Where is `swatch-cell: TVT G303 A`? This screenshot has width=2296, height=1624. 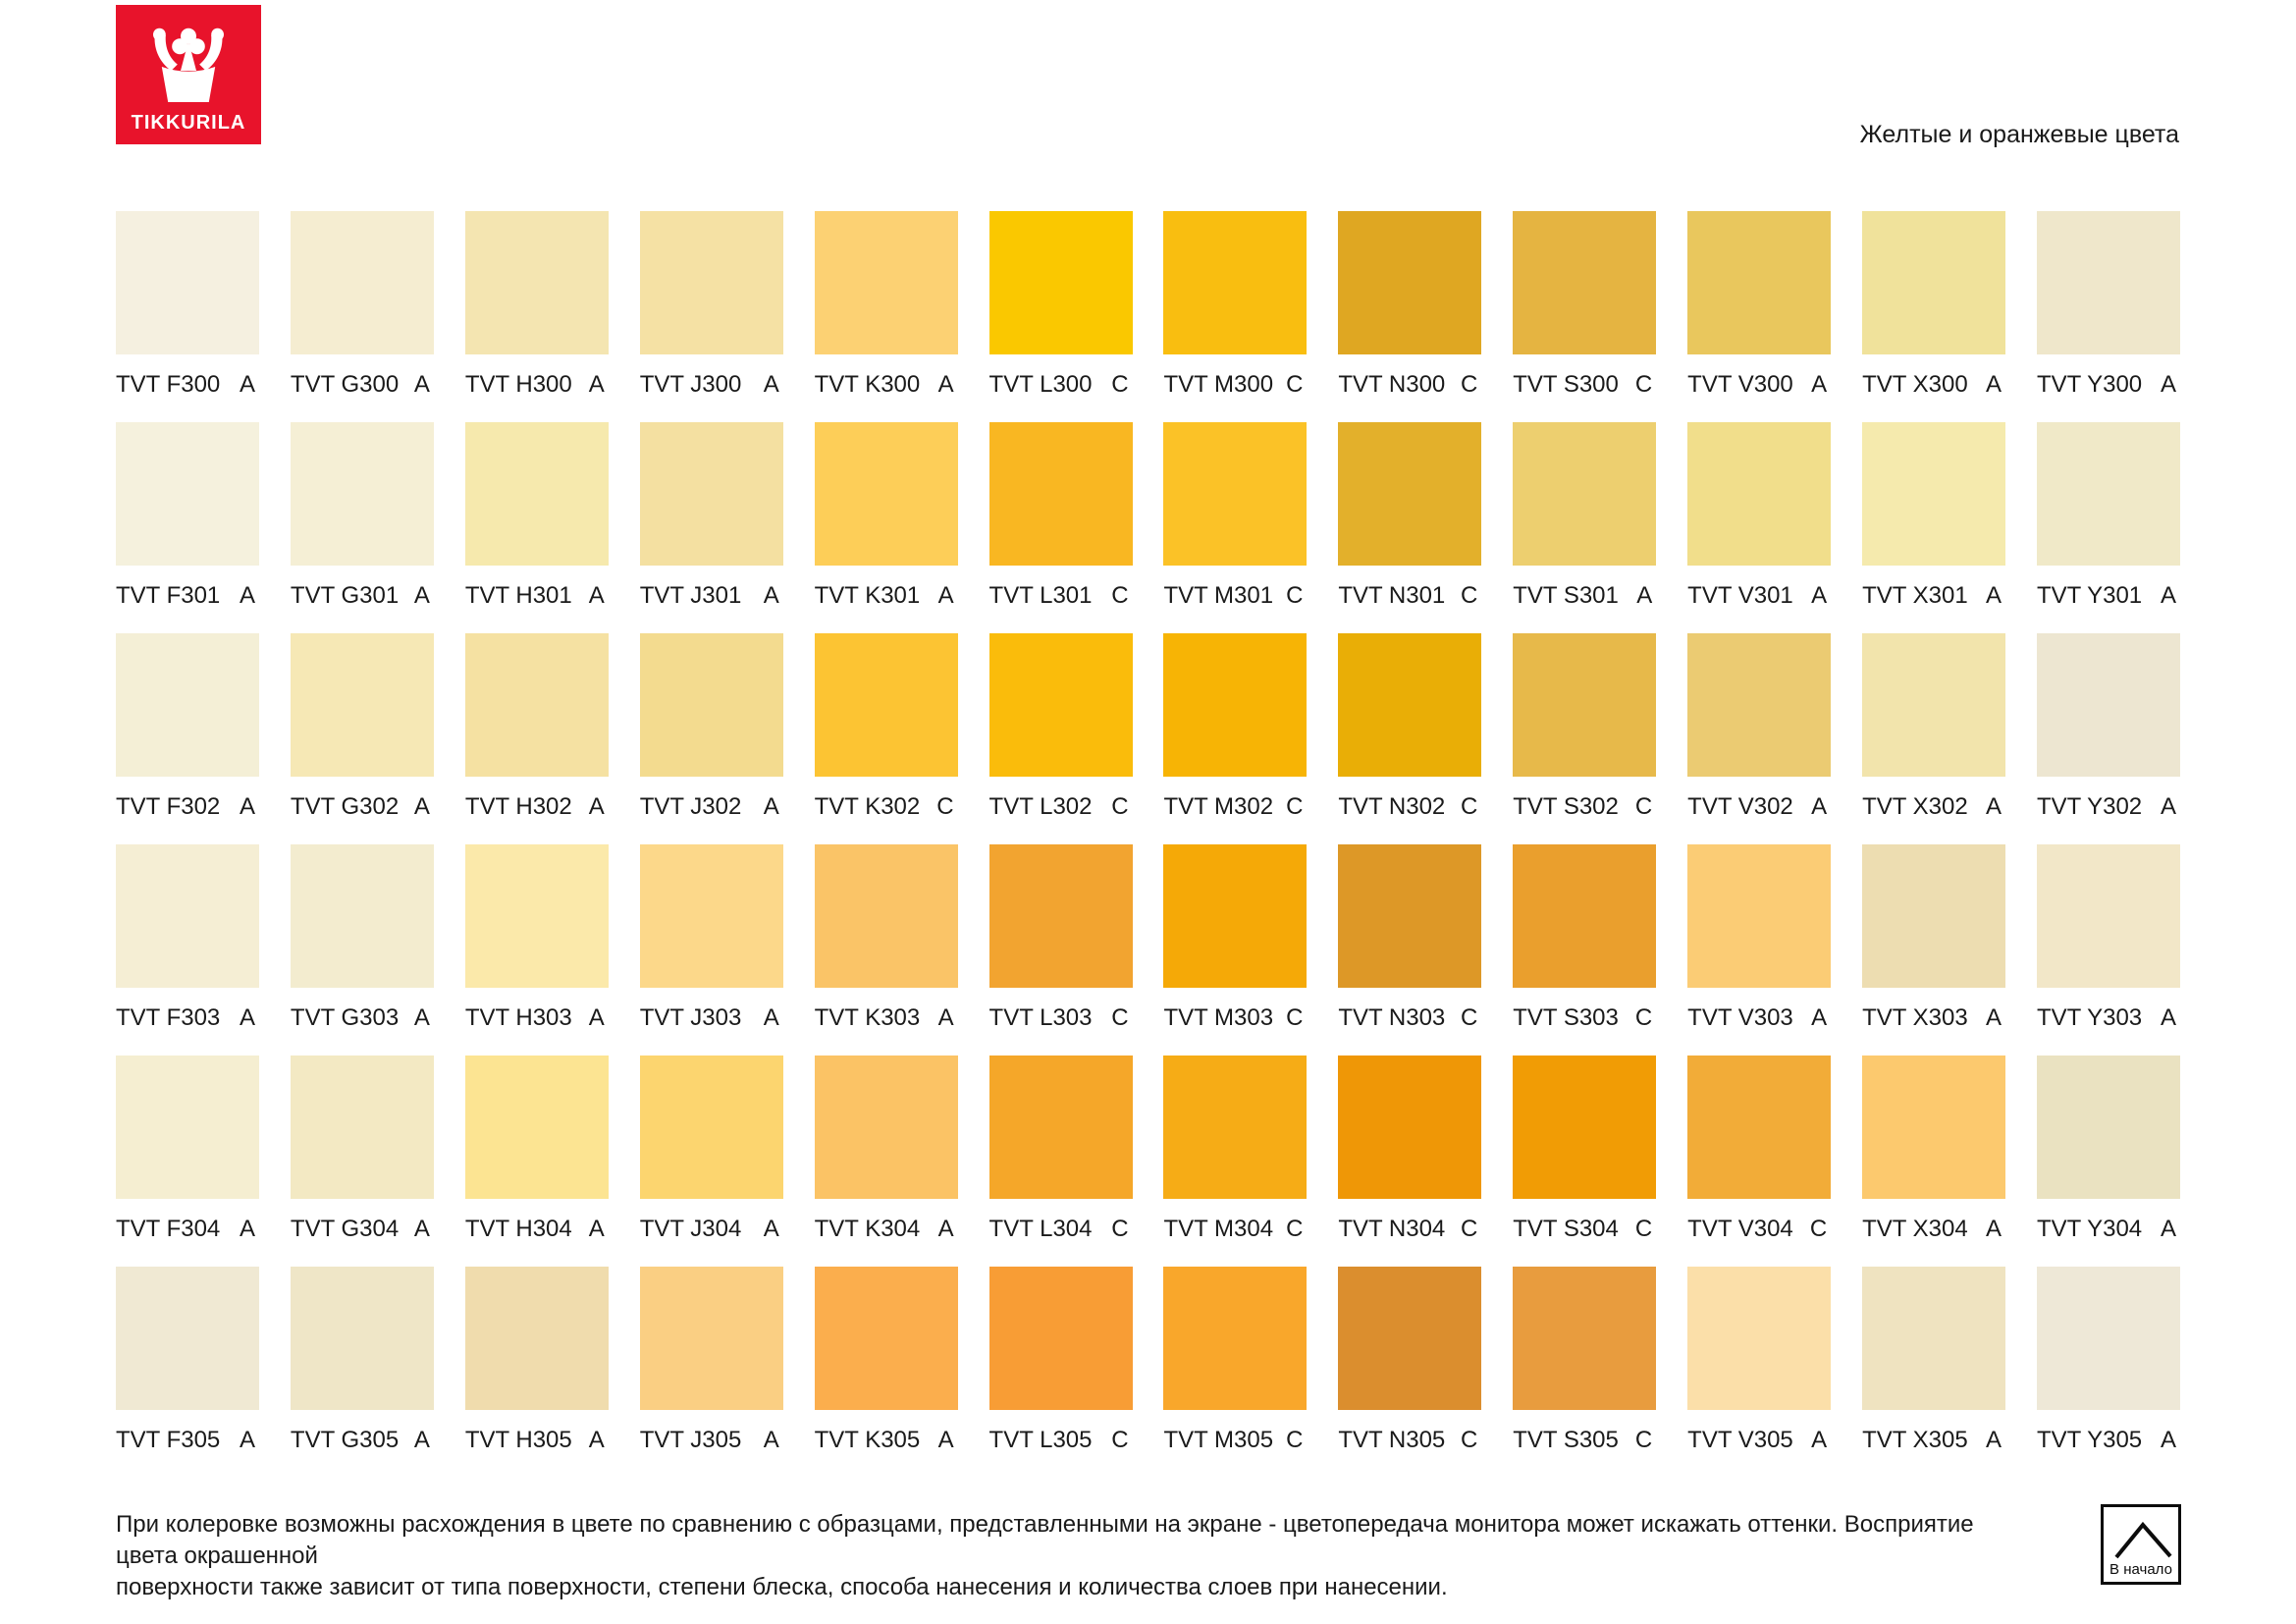 swatch-cell: TVT G303 A is located at coordinates (362, 950).